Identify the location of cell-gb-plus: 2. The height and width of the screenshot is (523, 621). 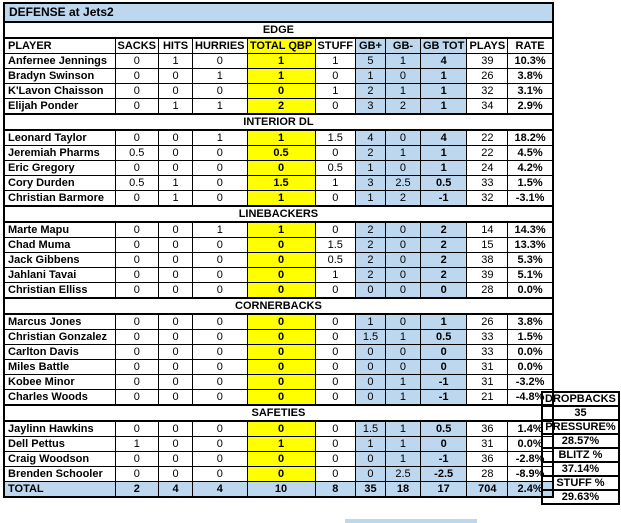
(370, 260).